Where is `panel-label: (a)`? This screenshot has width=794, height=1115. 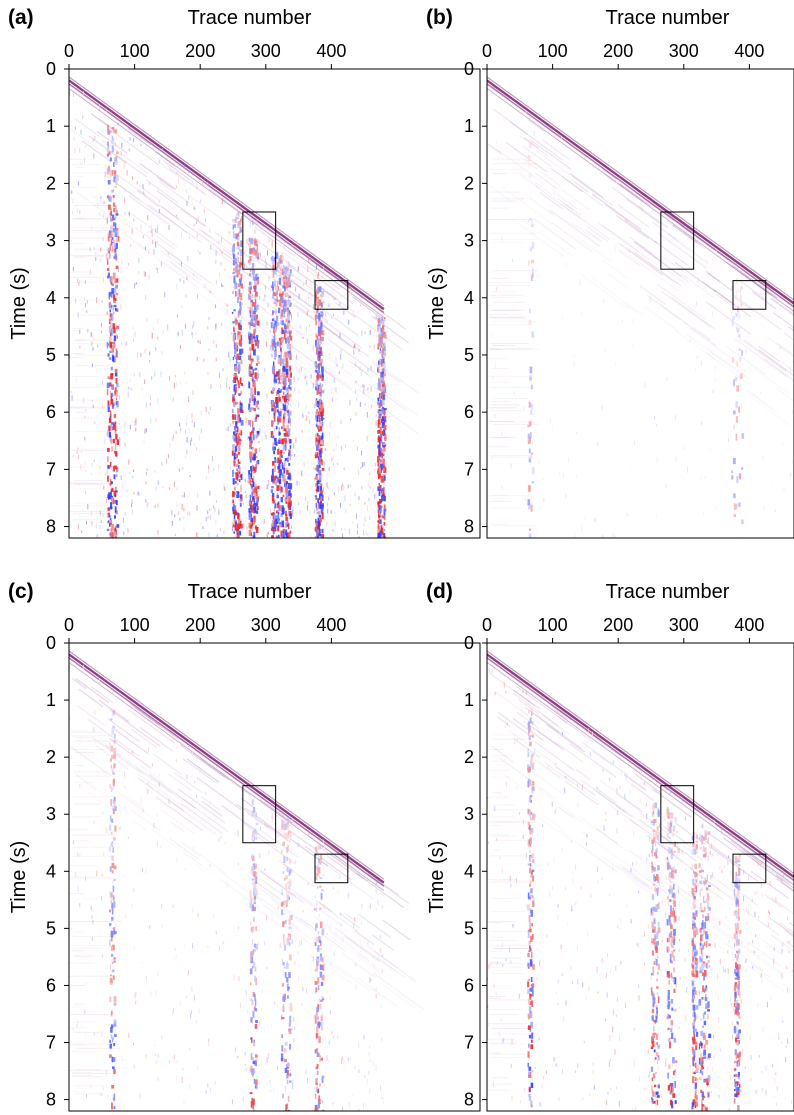
panel-label: (a) is located at coordinates (21, 17).